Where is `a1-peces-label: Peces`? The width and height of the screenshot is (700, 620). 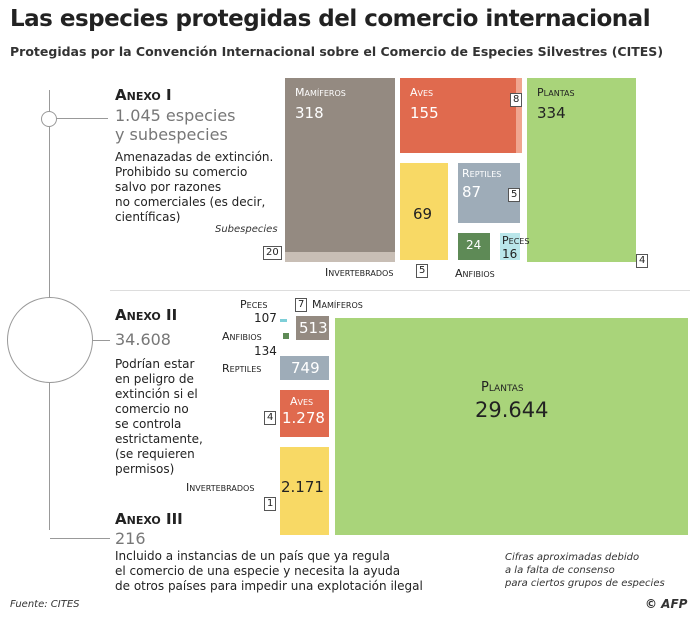
a1-peces-label: Peces is located at coordinates (516, 240).